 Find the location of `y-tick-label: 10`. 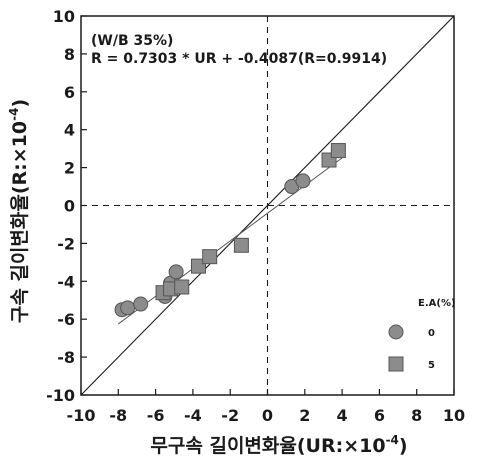

y-tick-label: 10 is located at coordinates (64, 16).